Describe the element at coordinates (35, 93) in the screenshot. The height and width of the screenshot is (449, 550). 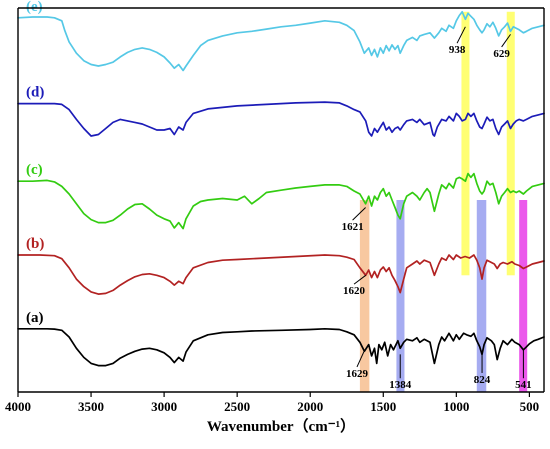
I see `series-label-d: (d)` at that location.